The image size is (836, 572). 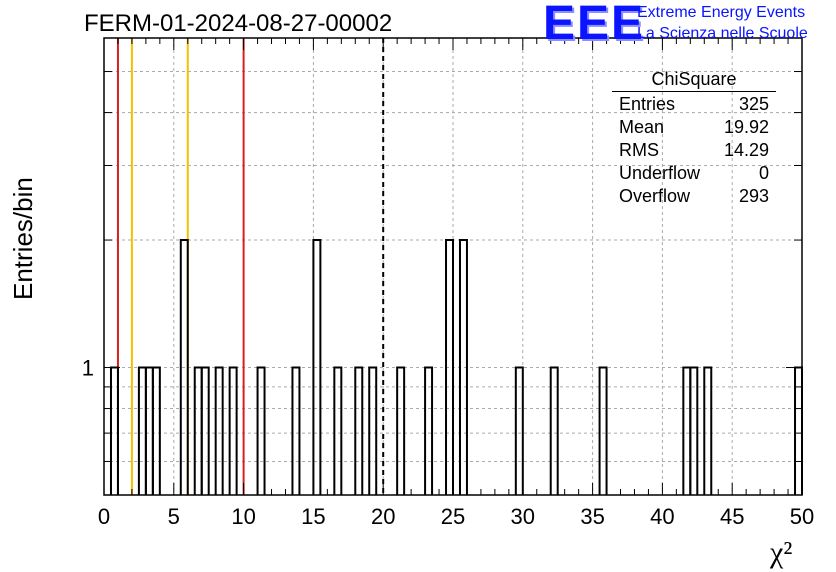 I want to click on x-tick-label: 35, so click(x=592, y=516).